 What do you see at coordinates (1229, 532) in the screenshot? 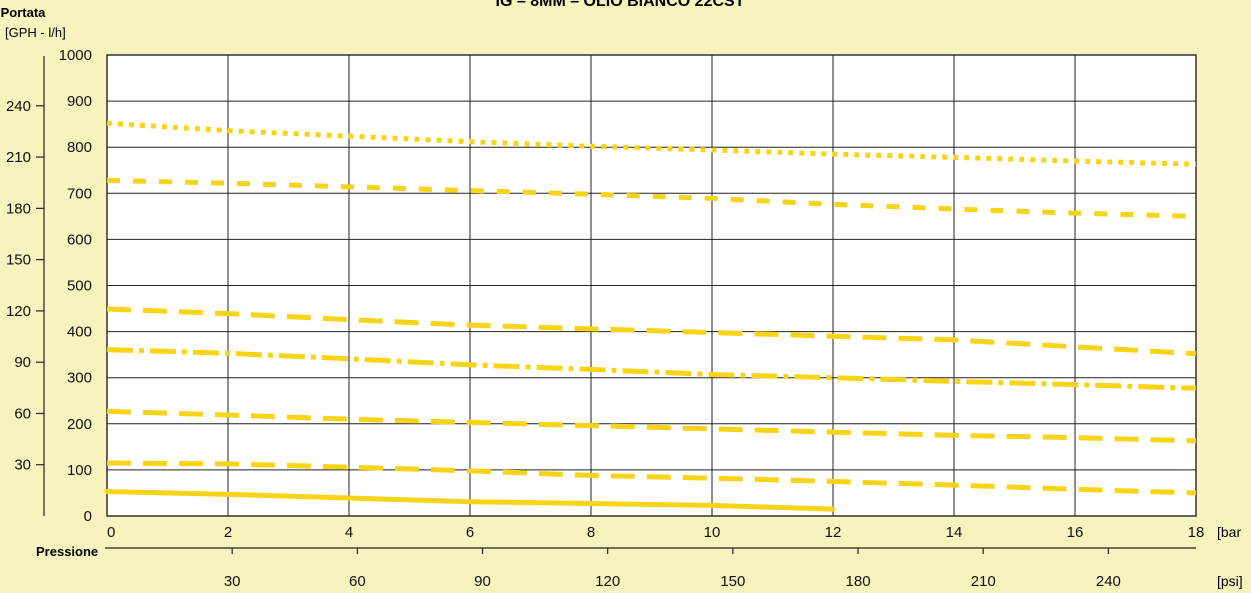
I see `x-axis-units-bar: [bar` at bounding box center [1229, 532].